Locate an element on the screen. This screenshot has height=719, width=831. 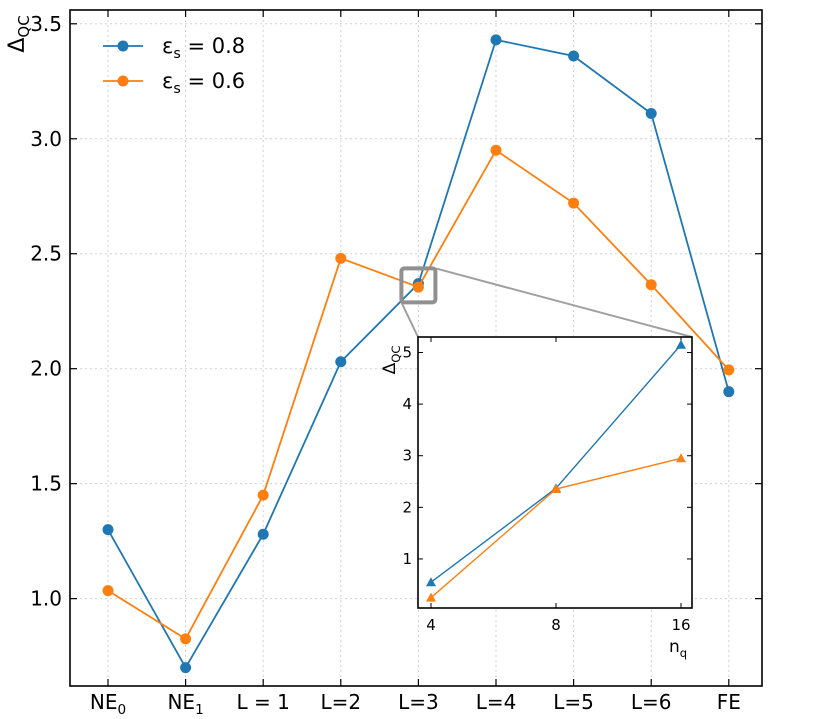
x-tick-label: NE1 is located at coordinates (185, 704).